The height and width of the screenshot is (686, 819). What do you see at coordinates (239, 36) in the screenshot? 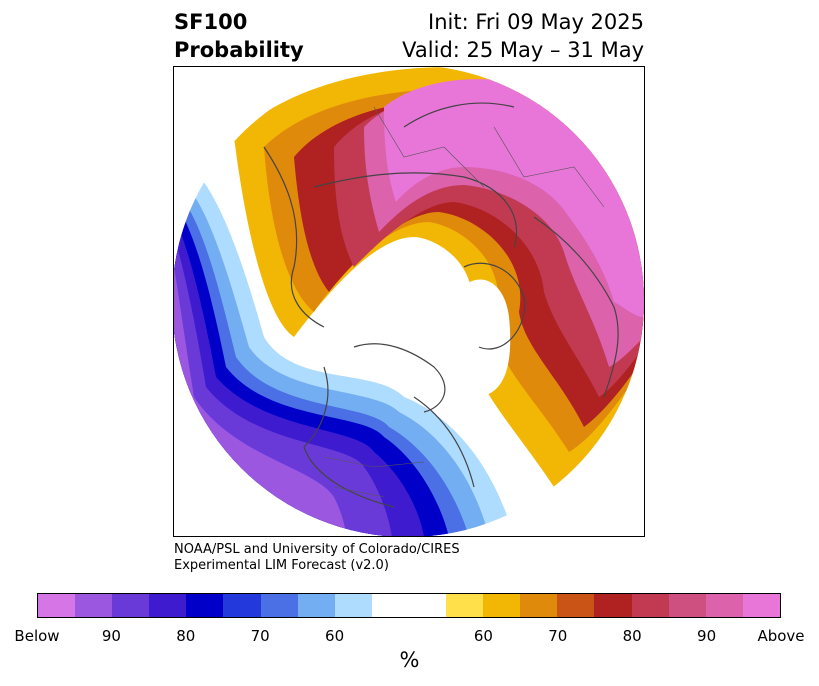
I see `chart-title: SF100 Probability` at bounding box center [239, 36].